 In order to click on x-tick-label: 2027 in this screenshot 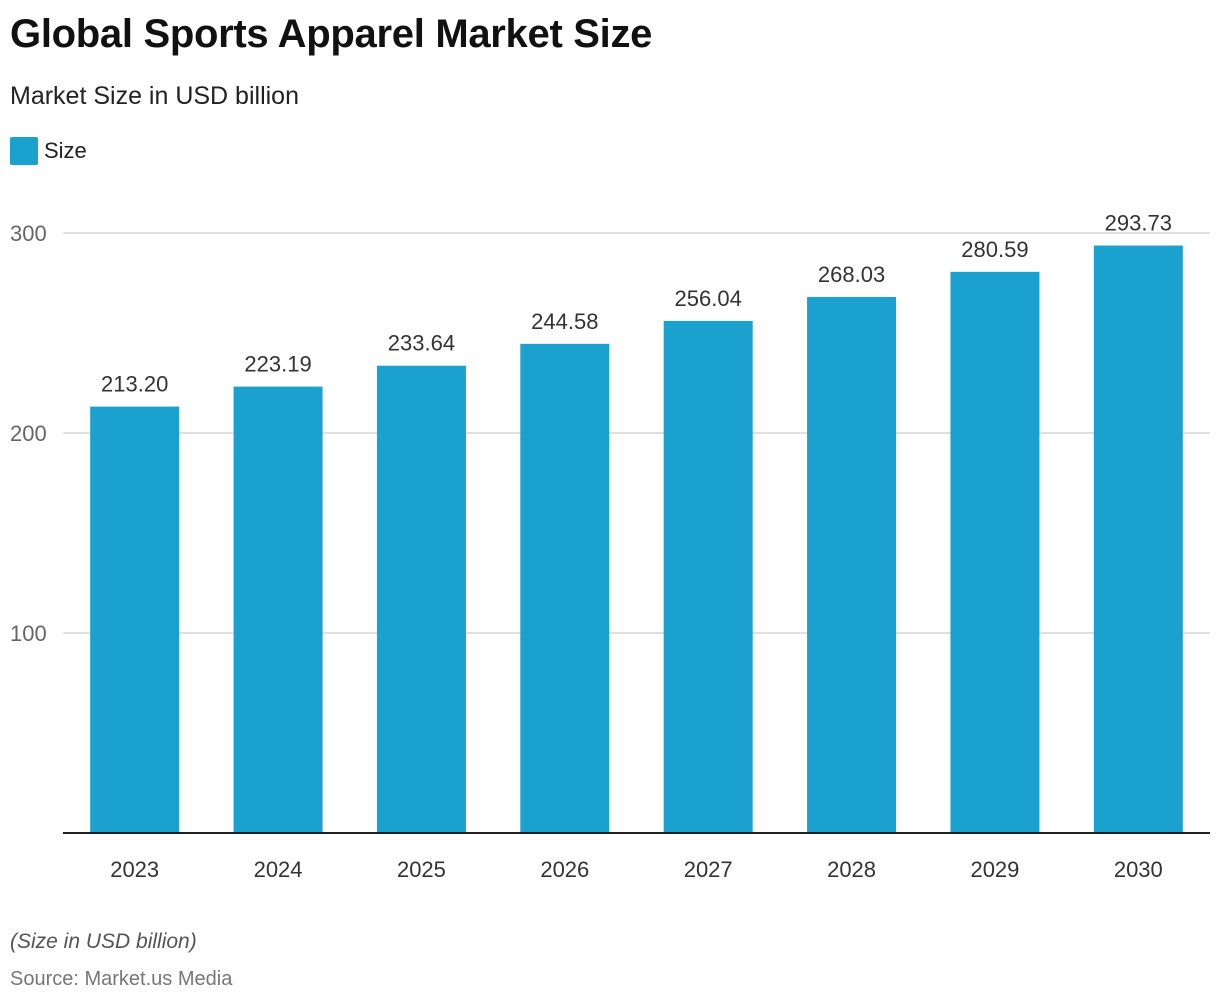, I will do `click(708, 869)`.